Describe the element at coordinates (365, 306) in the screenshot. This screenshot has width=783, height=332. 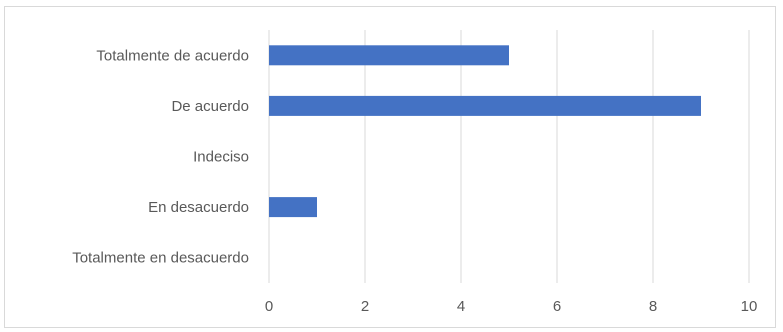
I see `x-tick-label: 2` at that location.